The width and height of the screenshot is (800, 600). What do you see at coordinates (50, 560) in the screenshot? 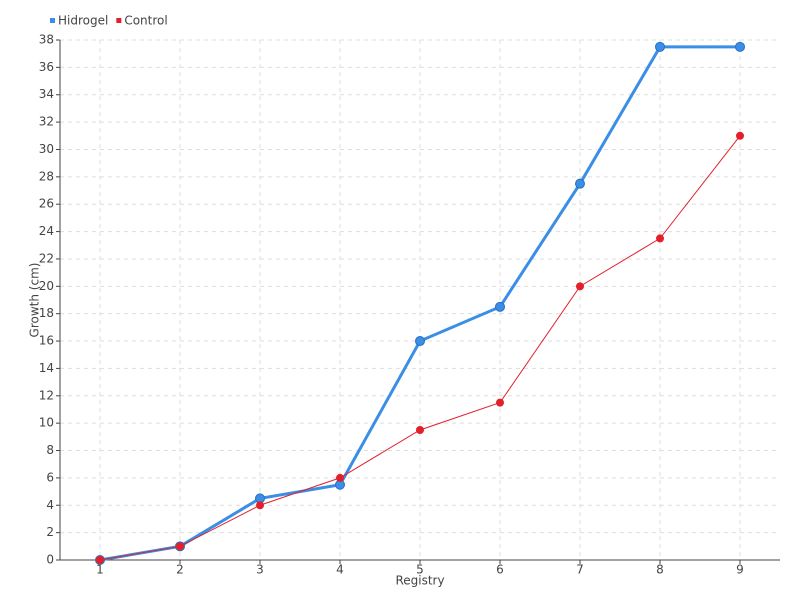
I see `y-tick-label: 0` at bounding box center [50, 560].